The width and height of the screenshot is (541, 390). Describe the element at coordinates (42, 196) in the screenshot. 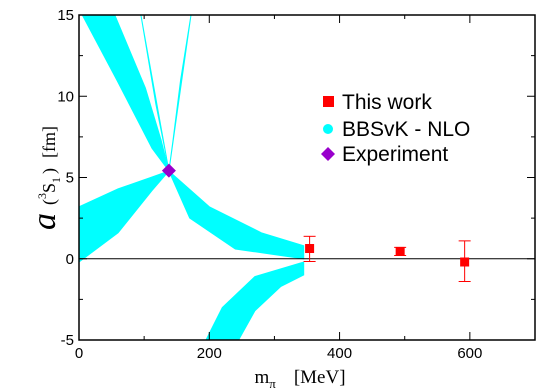

I see `y-axis-superscript: 3` at that location.